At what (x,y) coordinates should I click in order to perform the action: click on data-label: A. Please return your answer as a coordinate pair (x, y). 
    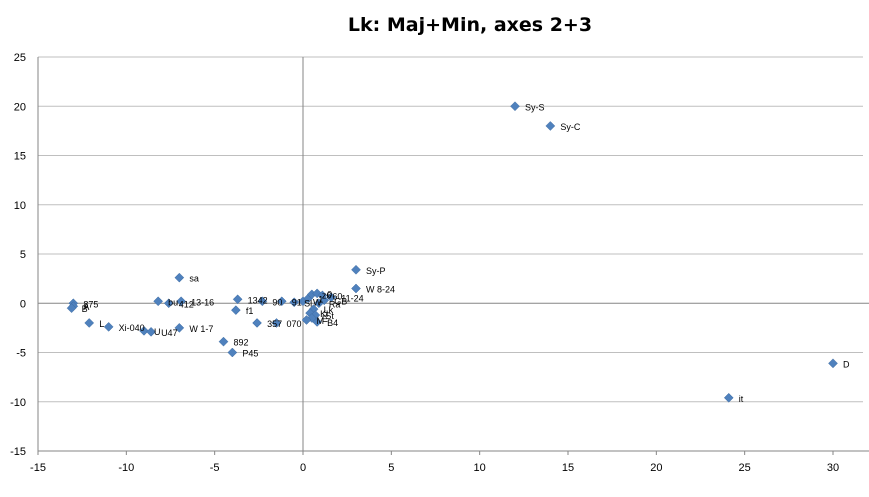
    Looking at the image, I should click on (86, 307).